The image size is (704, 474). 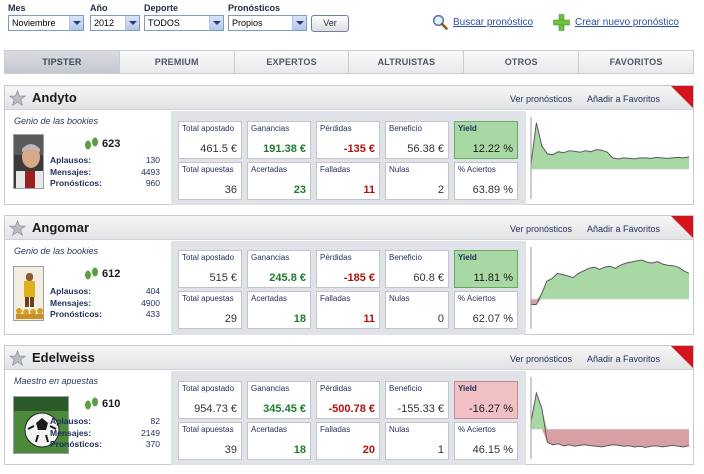 I want to click on crear-pronostico-link: Crear nuevo pronóstico, so click(x=616, y=22).